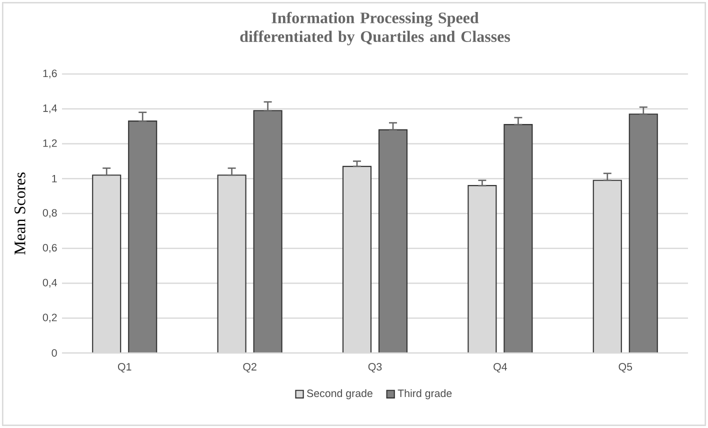 Image resolution: width=708 pixels, height=428 pixels. Describe the element at coordinates (50, 143) in the screenshot. I see `y-tick-label: 1,2` at that location.